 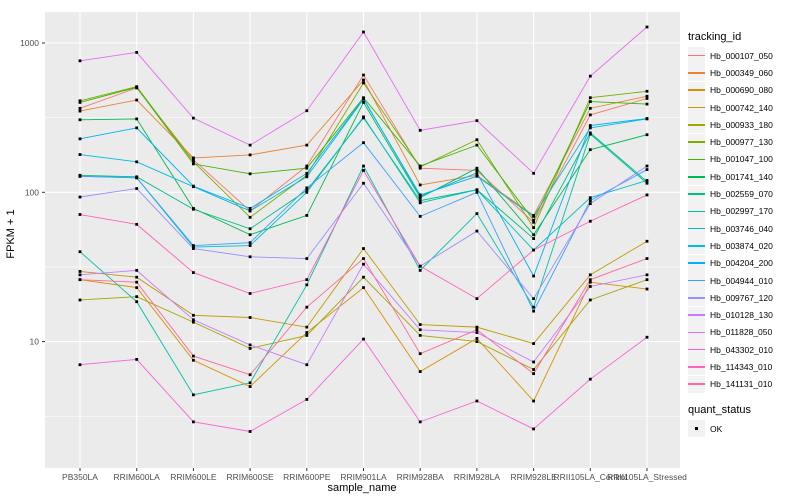 I want to click on legend-item: Hb_001741_140, so click(x=744, y=177).